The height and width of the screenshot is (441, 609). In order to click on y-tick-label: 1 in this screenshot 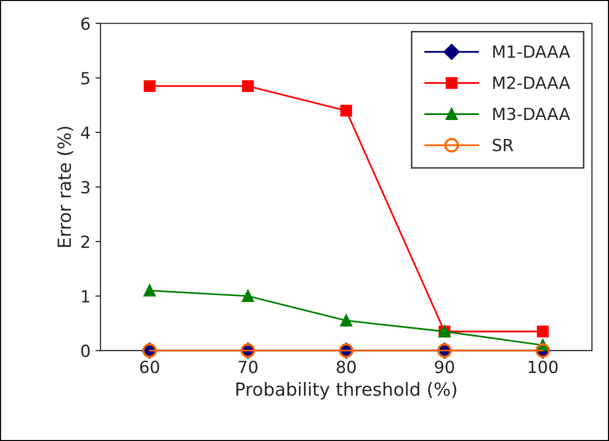, I will do `click(86, 296)`.